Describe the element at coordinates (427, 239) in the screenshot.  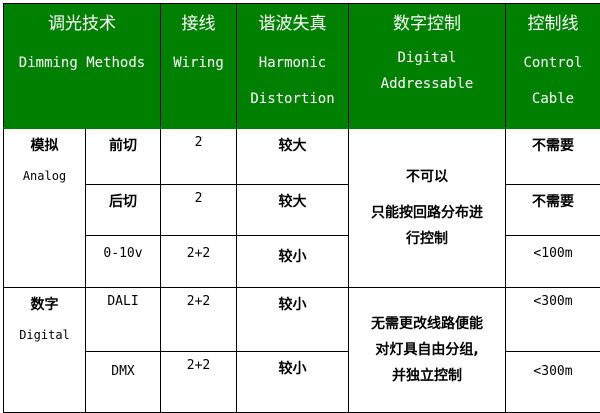
I see `text-line: 行控制` at that location.